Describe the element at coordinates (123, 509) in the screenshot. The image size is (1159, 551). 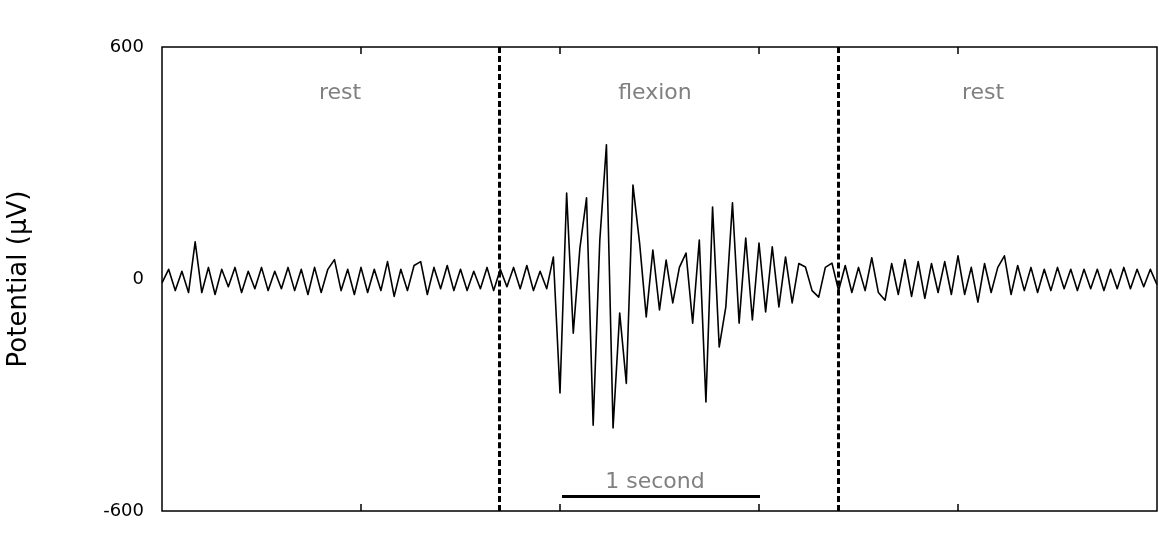
I see `y-tick-label: -600` at that location.